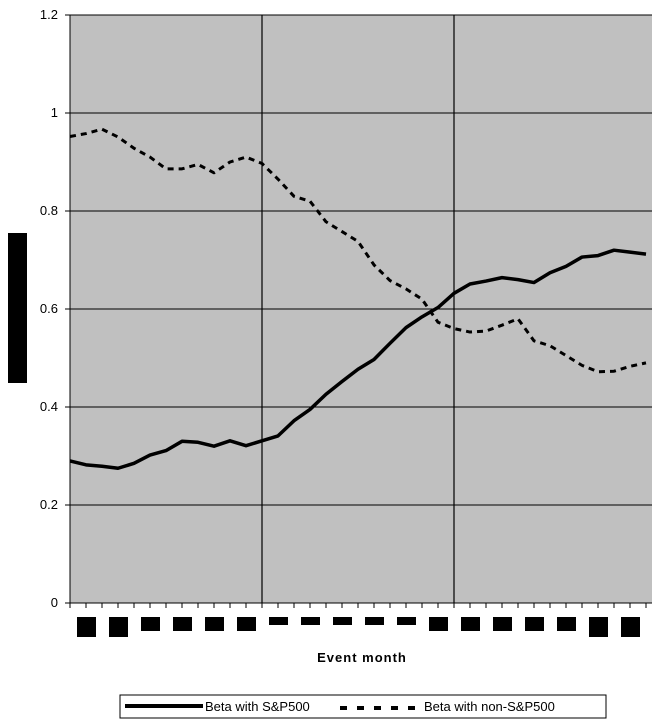 The width and height of the screenshot is (652, 722). What do you see at coordinates (49, 406) in the screenshot?
I see `y-tick-label: 0.4` at bounding box center [49, 406].